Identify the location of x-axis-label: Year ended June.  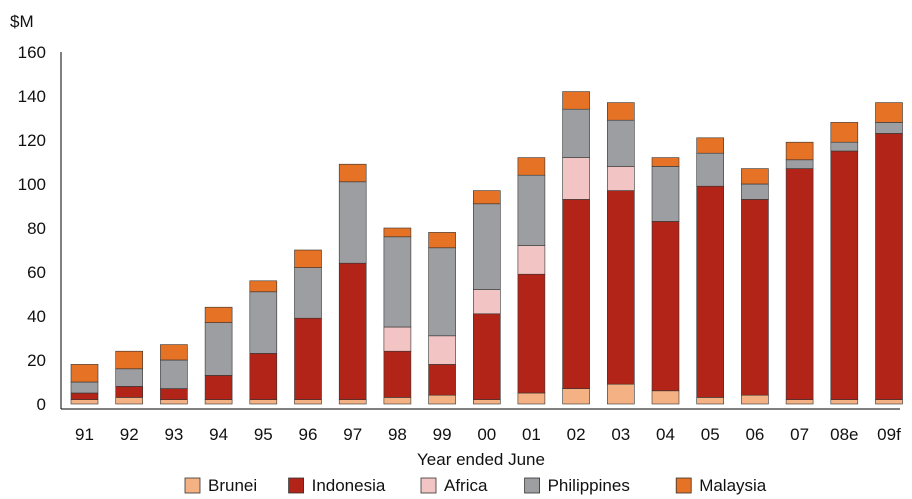
(481, 459).